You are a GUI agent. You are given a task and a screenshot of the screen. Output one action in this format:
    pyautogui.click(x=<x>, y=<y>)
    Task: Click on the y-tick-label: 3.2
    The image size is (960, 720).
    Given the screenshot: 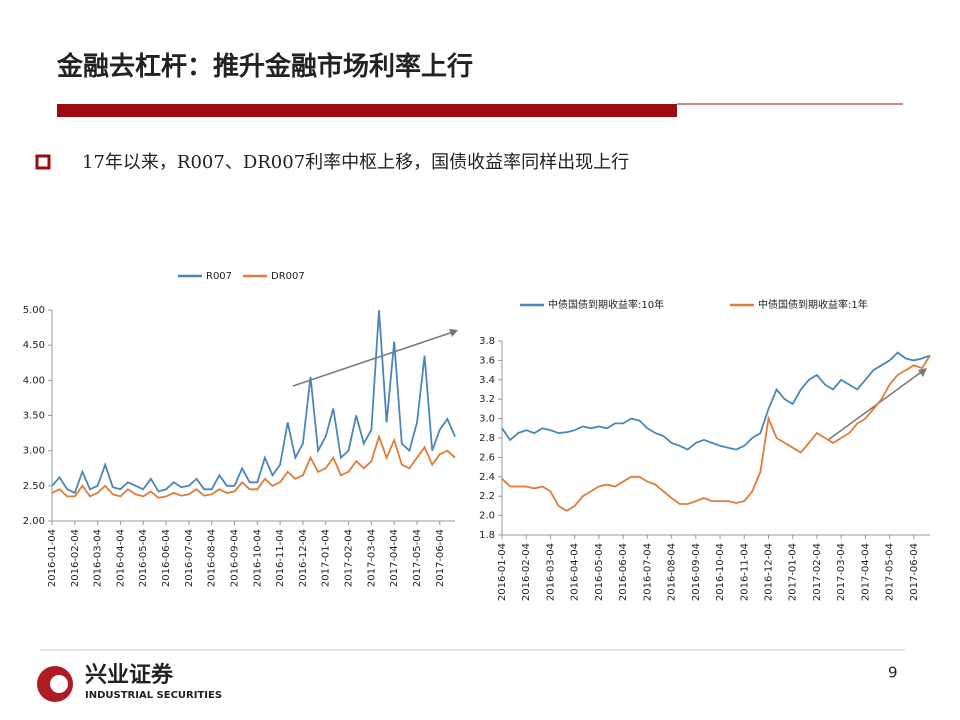 What is the action you would take?
    pyautogui.click(x=487, y=399)
    